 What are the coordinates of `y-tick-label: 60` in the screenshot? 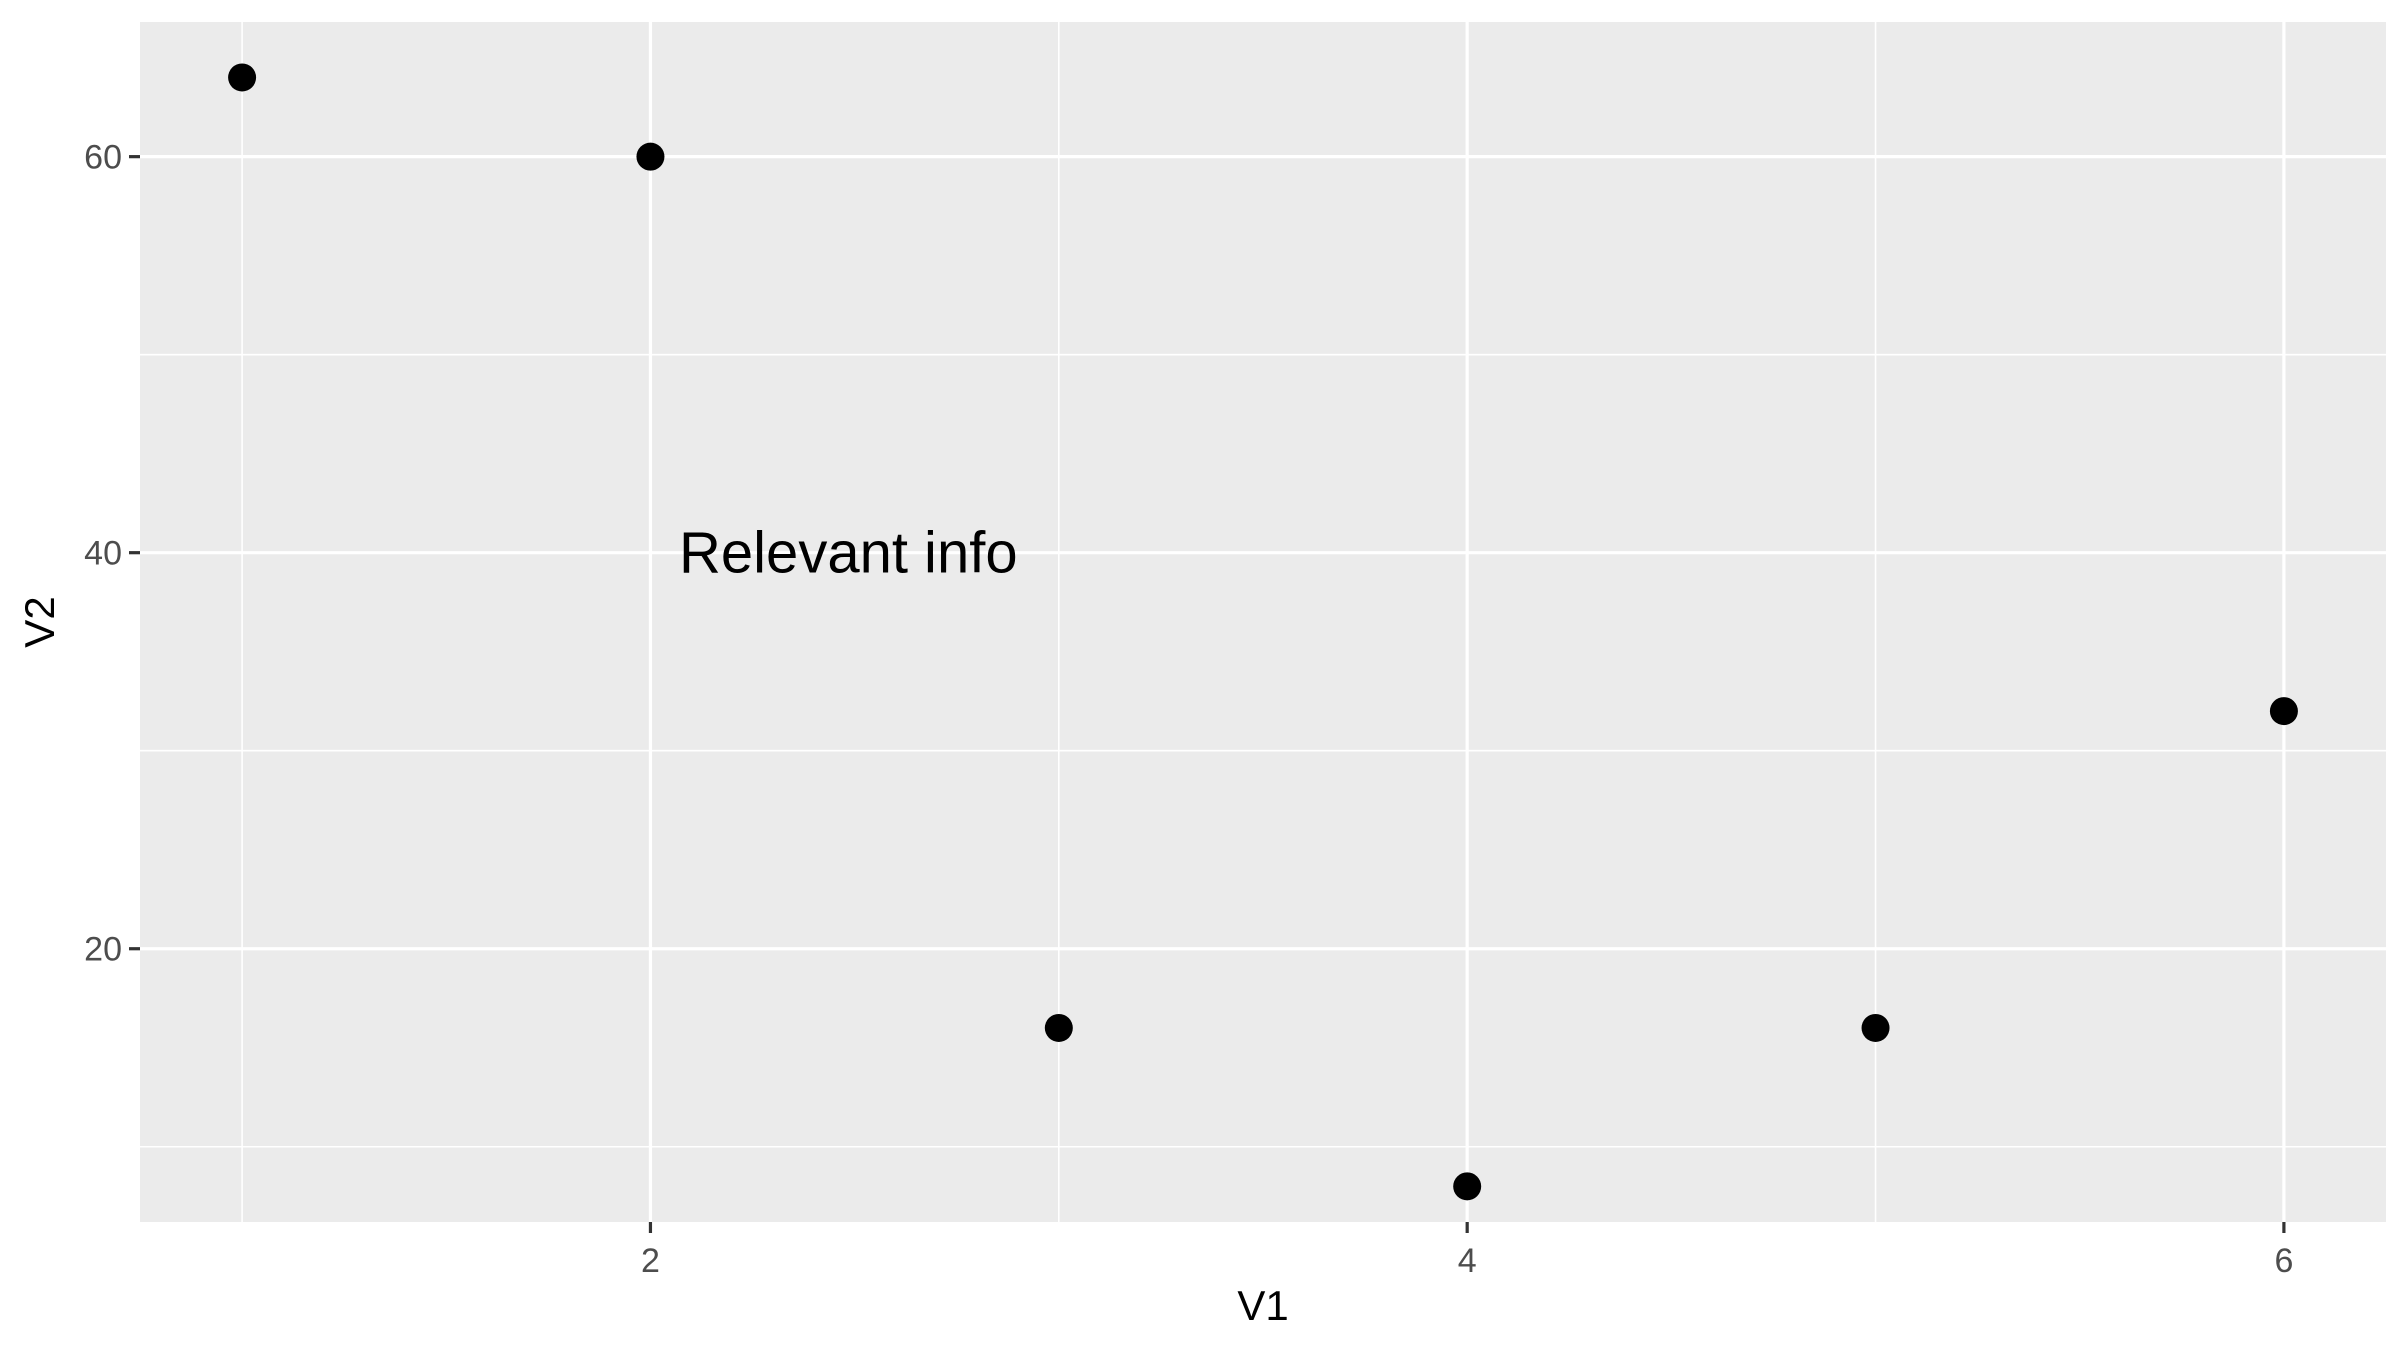 It's located at (103, 158).